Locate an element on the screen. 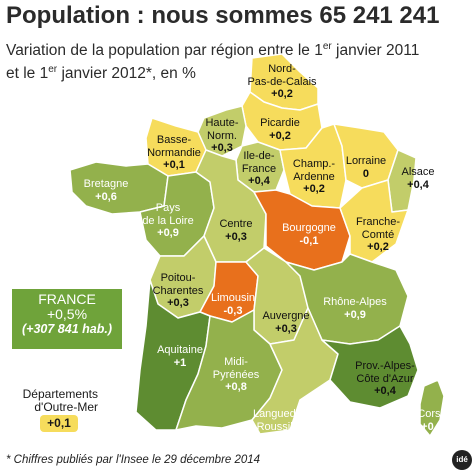 This screenshot has width=474, height=474. dom-value: +0,1 is located at coordinates (59, 423).